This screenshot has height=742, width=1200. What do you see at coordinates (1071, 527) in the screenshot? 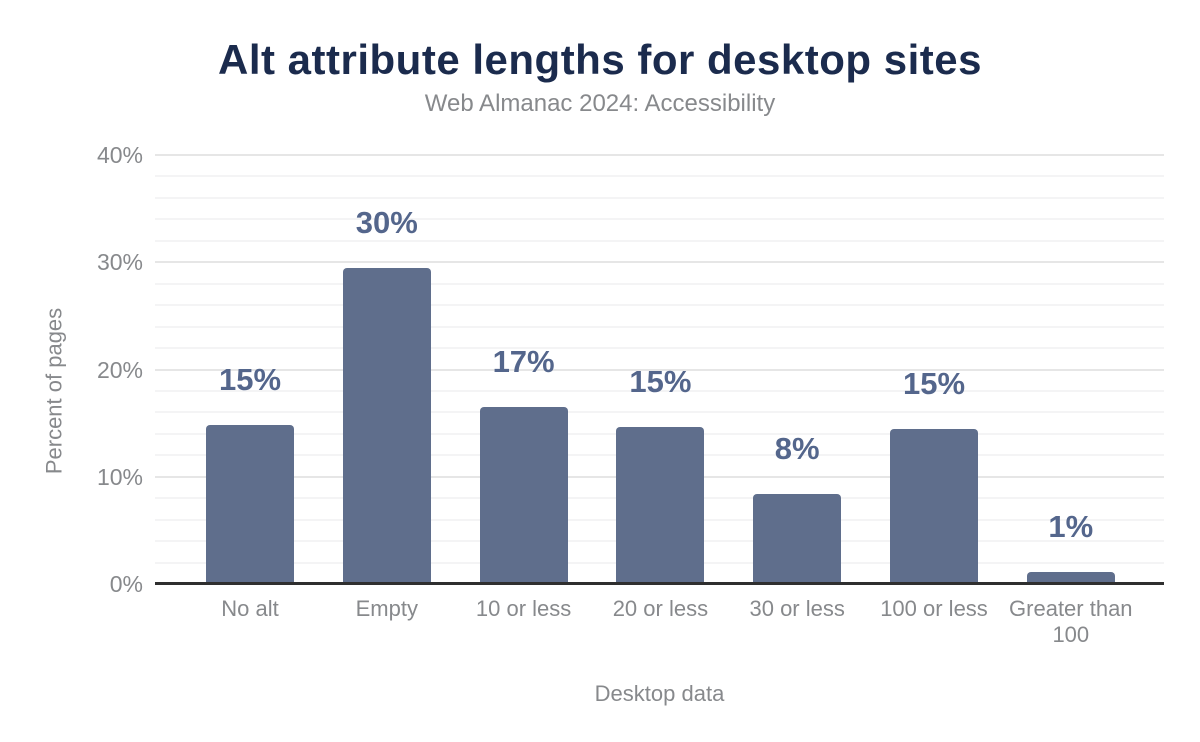
I see `bar-value-label: 1%` at bounding box center [1071, 527].